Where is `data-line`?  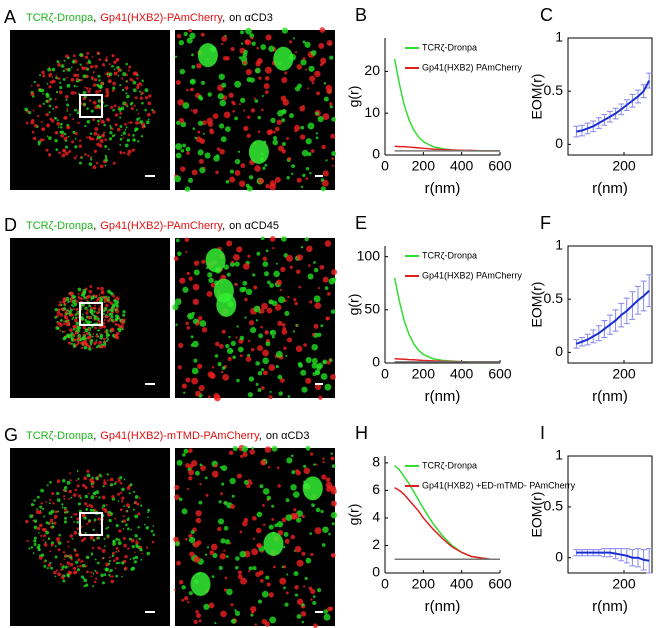
data-line is located at coordinates (613, 556).